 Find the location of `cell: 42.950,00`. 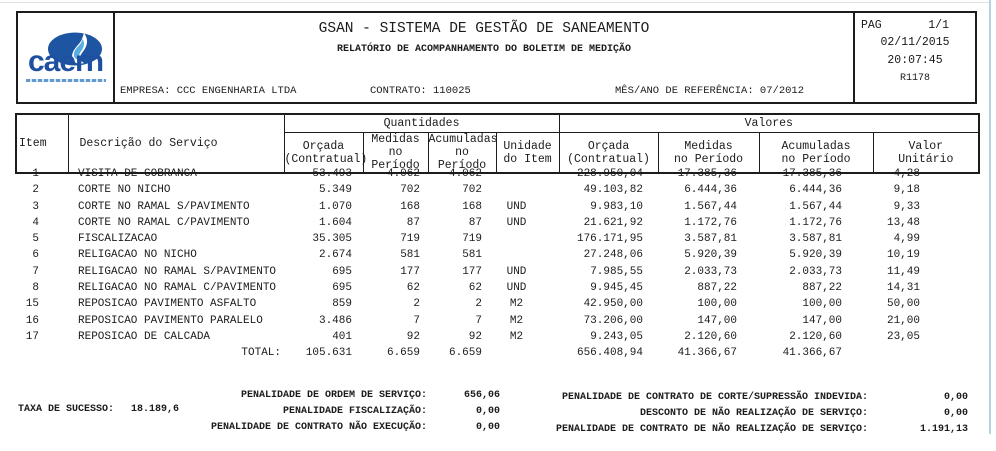

cell: 42.950,00 is located at coordinates (613, 304).